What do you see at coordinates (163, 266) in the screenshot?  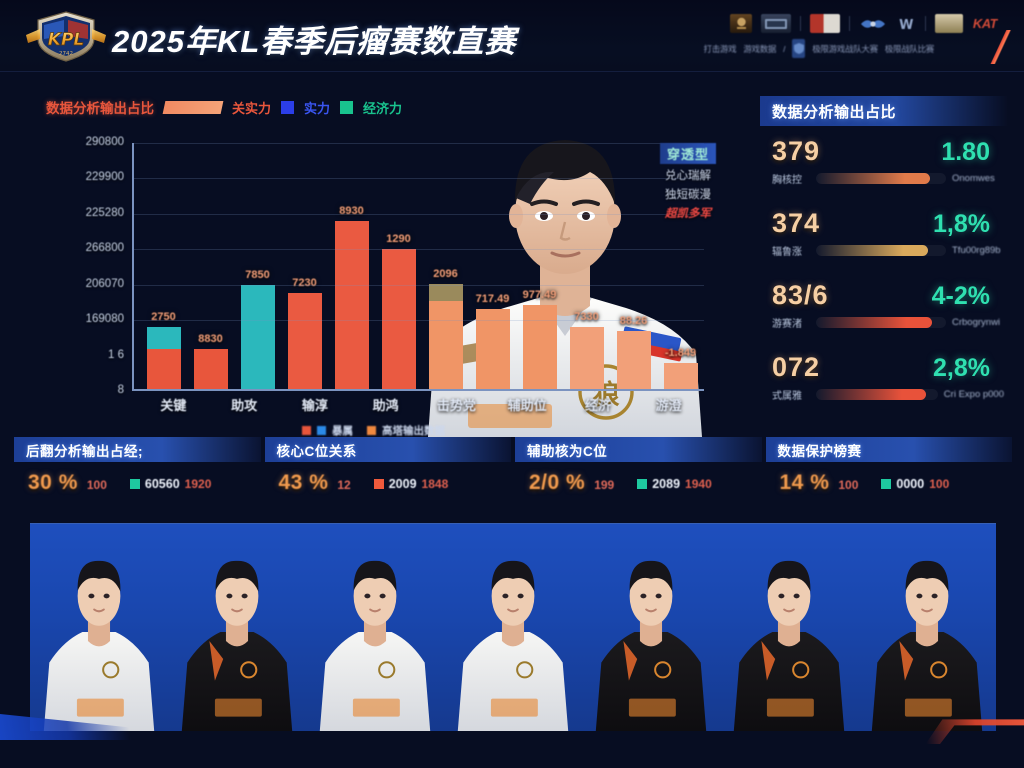 I see `bar-slot: 2750` at bounding box center [163, 266].